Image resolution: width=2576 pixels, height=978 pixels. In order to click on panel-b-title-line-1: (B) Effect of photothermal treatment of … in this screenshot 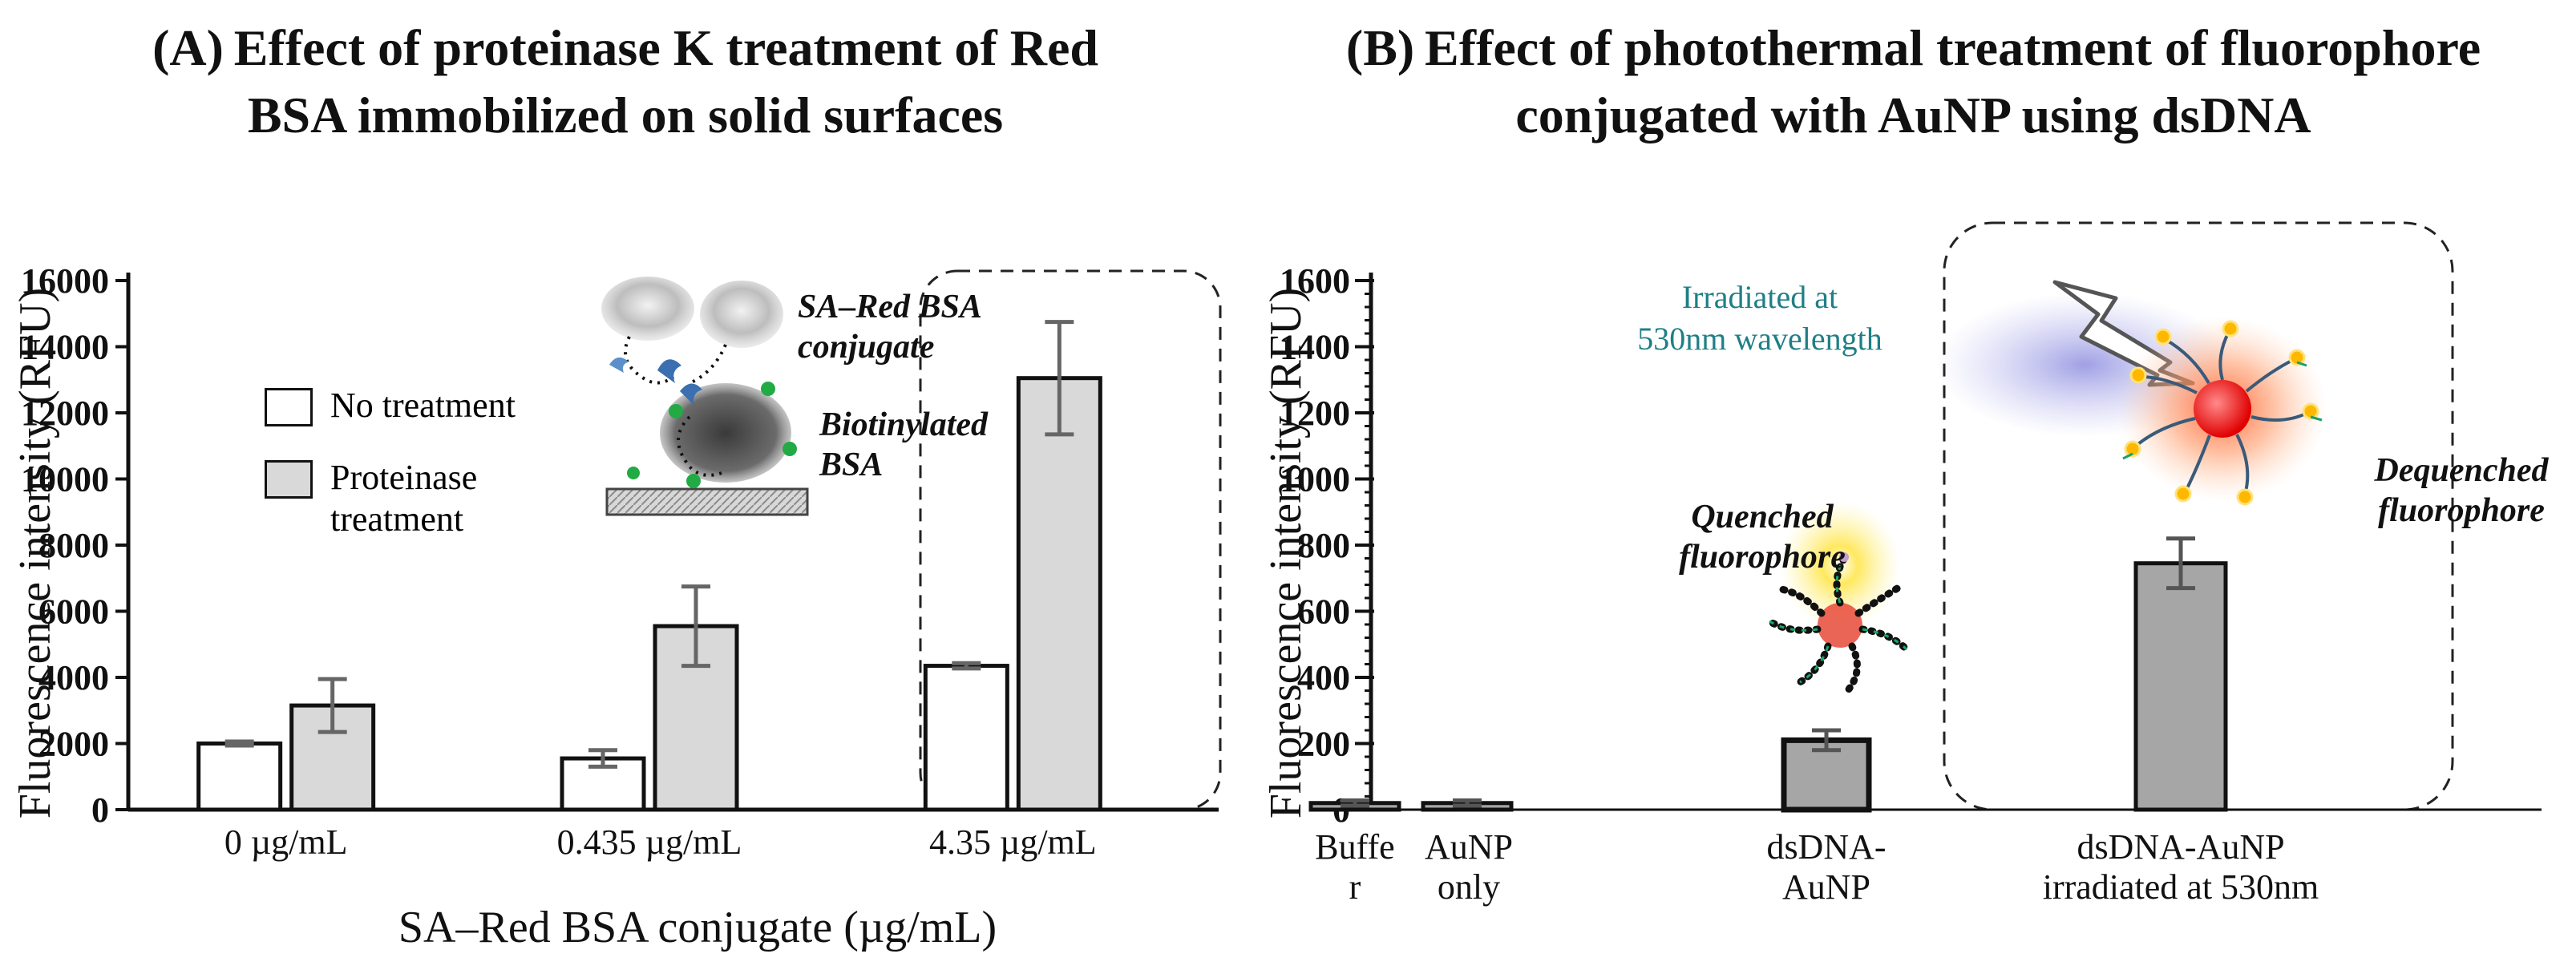, I will do `click(1913, 47)`.